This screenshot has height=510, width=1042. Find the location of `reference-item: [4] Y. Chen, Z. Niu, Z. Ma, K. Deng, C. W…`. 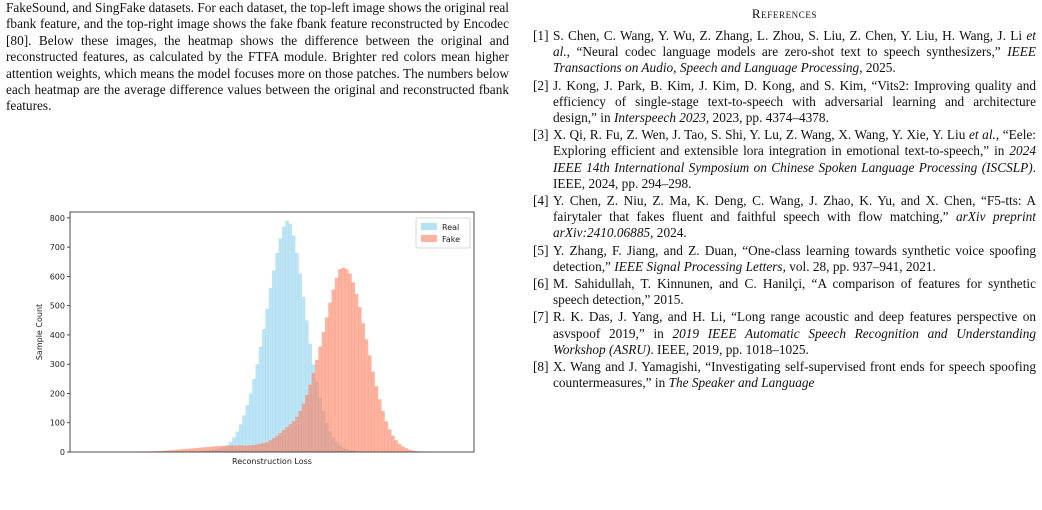

reference-item: [4] Y. Chen, Z. Niu, Z. Ma, K. Deng, C. W… is located at coordinates (784, 217).